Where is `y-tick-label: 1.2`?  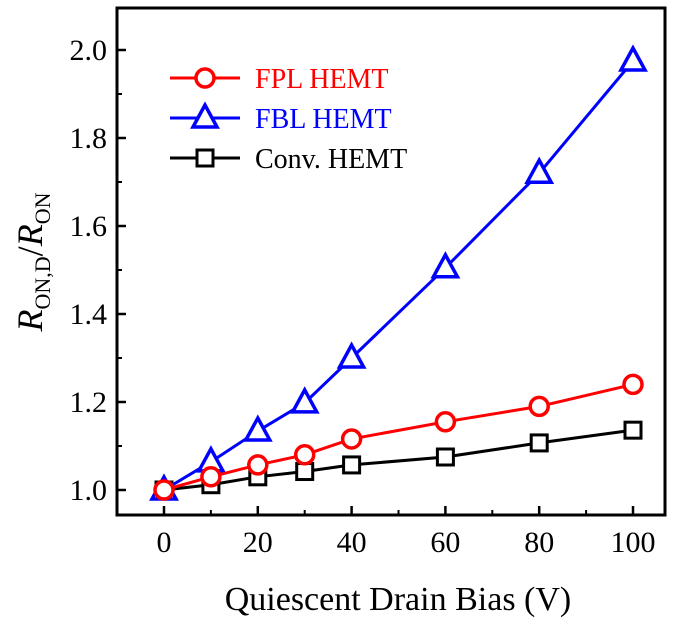
y-tick-label: 1.2 is located at coordinates (89, 402).